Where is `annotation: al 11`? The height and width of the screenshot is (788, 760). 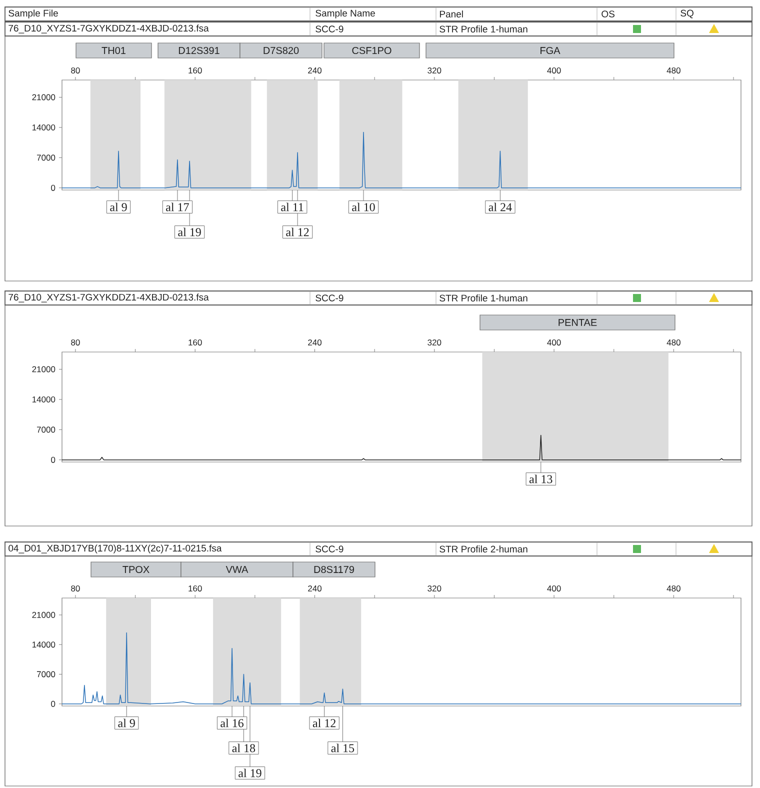 annotation: al 11 is located at coordinates (292, 207).